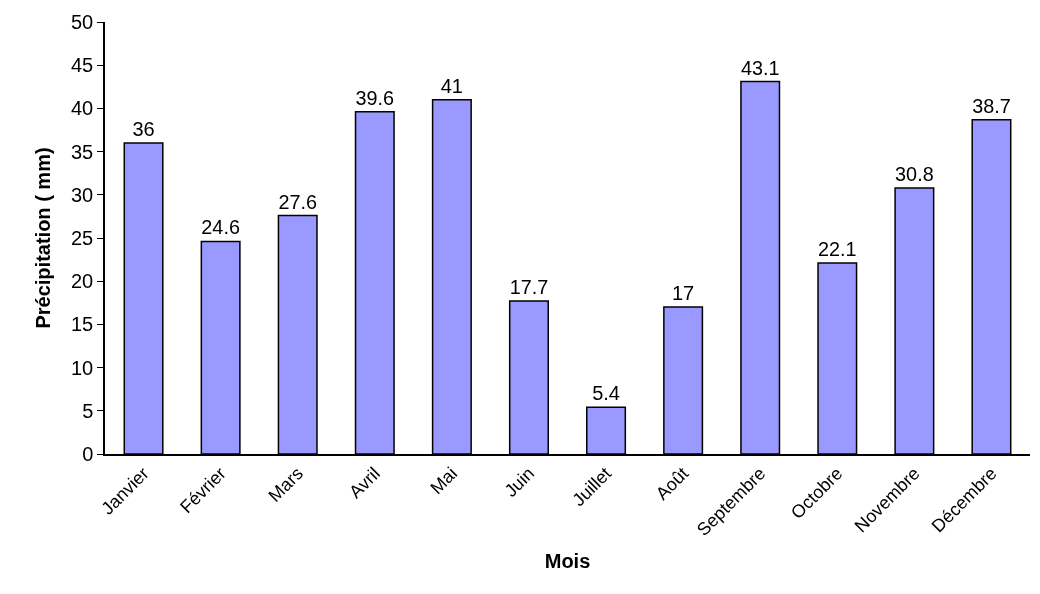 This screenshot has width=1040, height=594. I want to click on y-axis-title: Précipitation ( mm), so click(43, 238).